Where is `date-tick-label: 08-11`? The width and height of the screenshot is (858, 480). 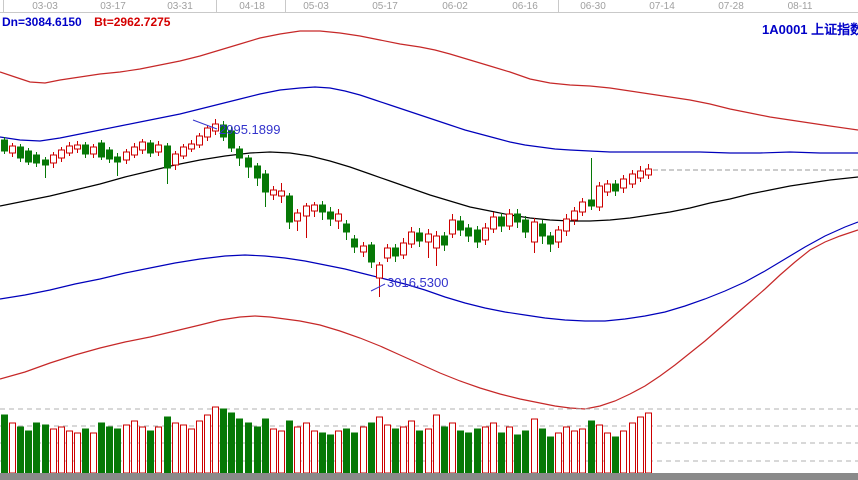 date-tick-label: 08-11 is located at coordinates (800, 6).